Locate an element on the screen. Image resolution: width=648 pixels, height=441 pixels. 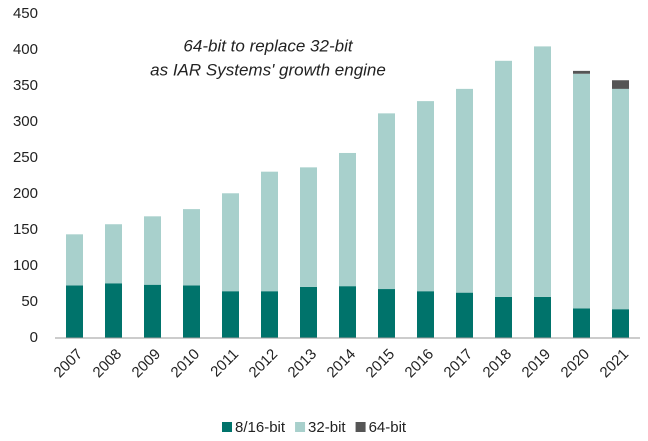
x-tick-label: 2021 is located at coordinates (615, 364).